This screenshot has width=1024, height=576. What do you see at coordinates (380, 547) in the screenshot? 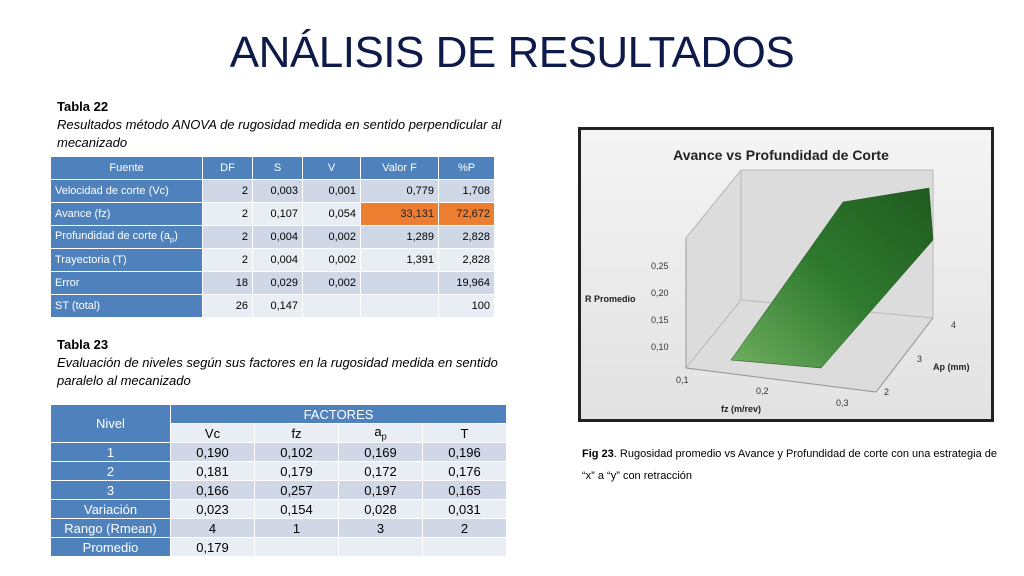
I see `cell-ap` at bounding box center [380, 547].